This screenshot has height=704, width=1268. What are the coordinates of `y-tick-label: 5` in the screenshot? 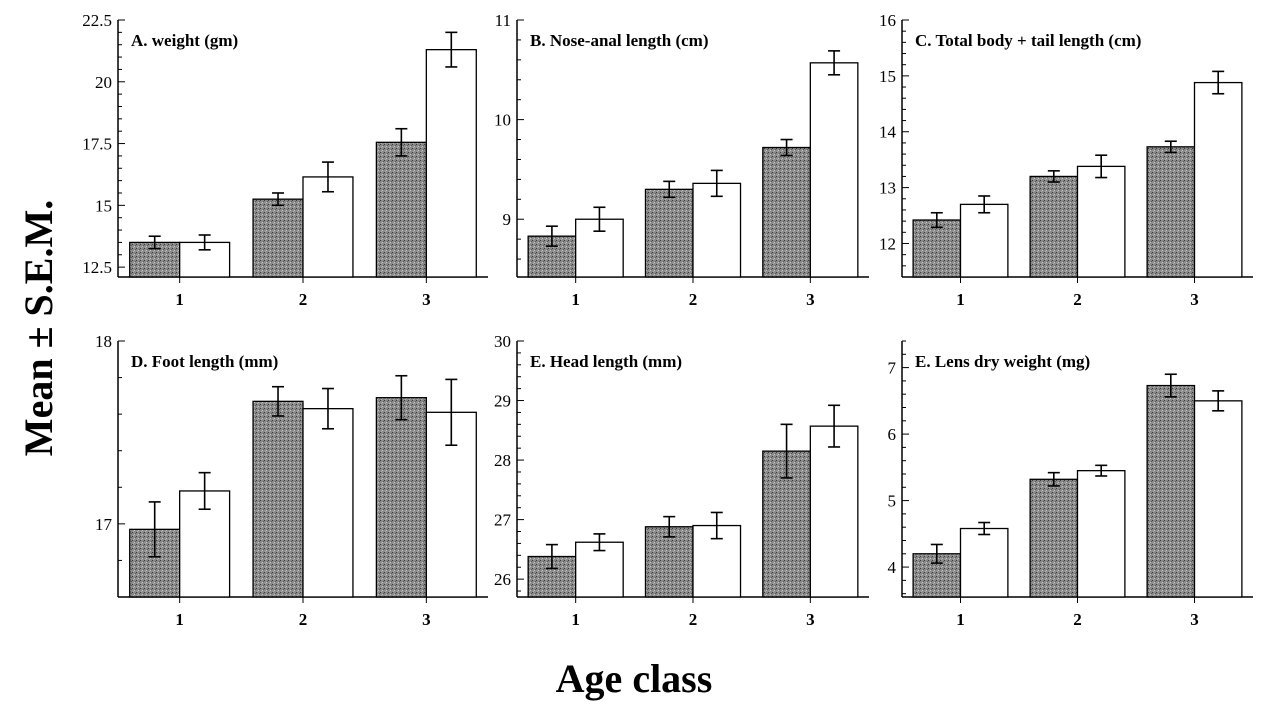 It's located at (892, 501).